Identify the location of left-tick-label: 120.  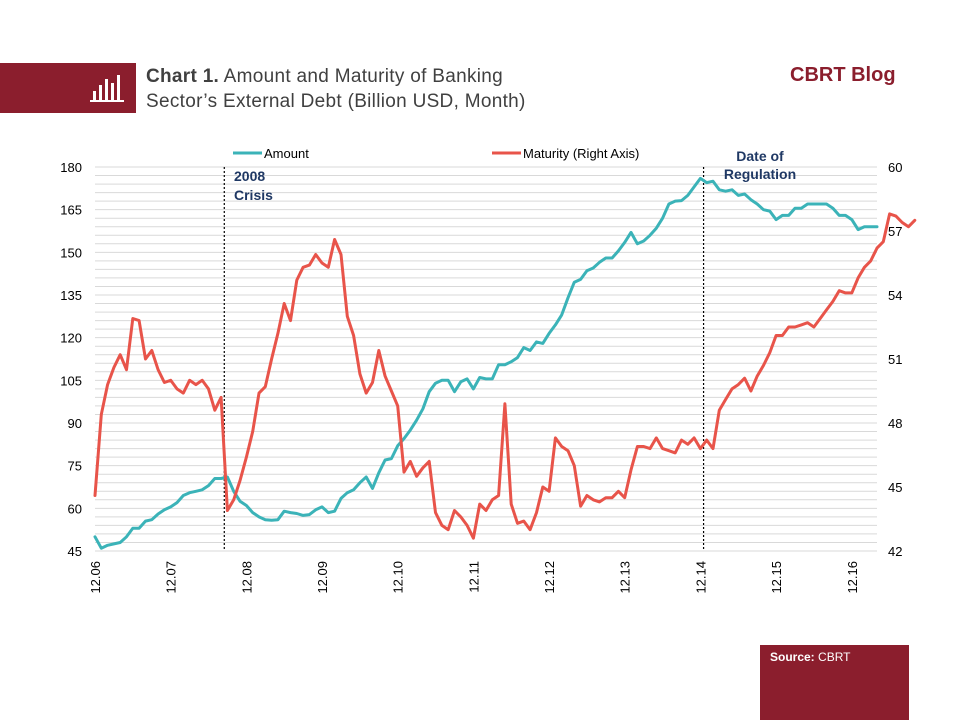
(71, 338).